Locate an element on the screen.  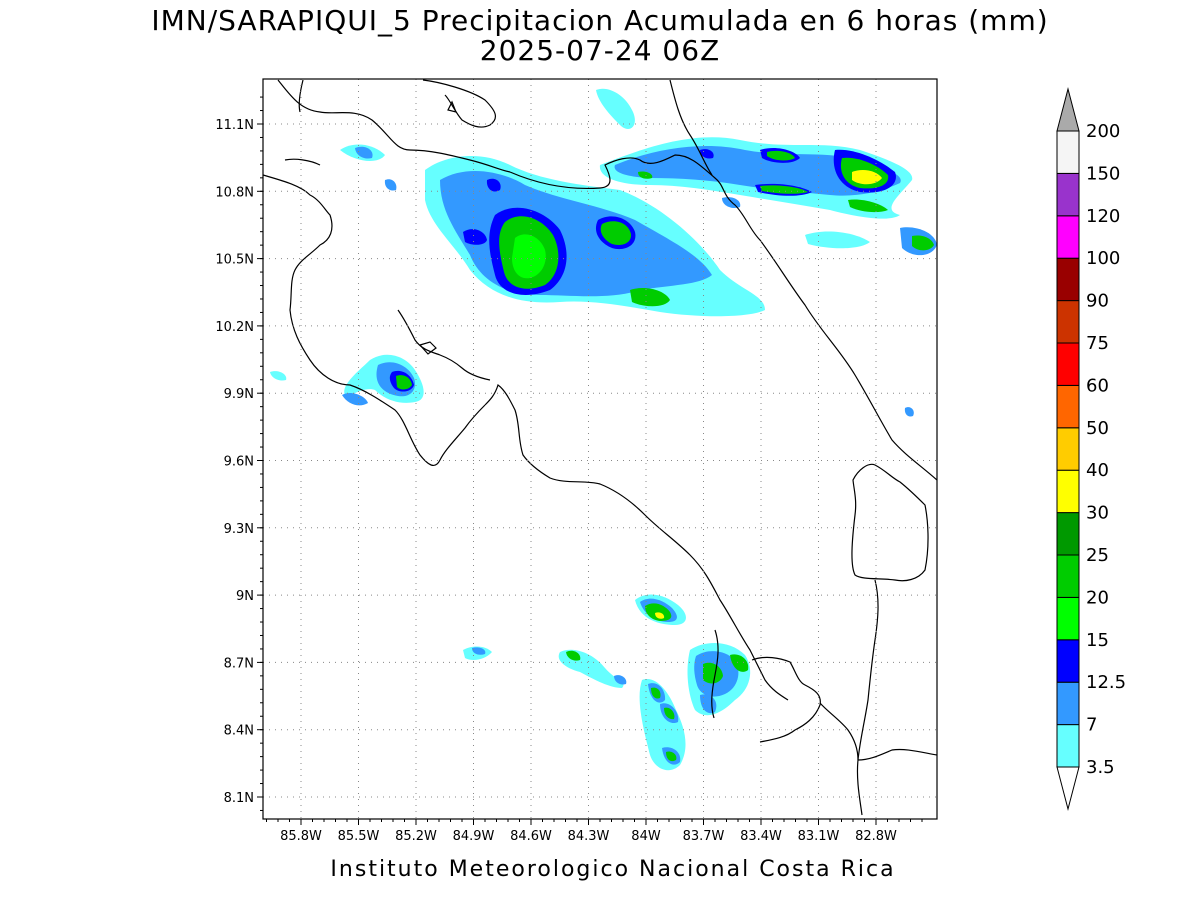
colorbar-label: 40 is located at coordinates (1097, 470).